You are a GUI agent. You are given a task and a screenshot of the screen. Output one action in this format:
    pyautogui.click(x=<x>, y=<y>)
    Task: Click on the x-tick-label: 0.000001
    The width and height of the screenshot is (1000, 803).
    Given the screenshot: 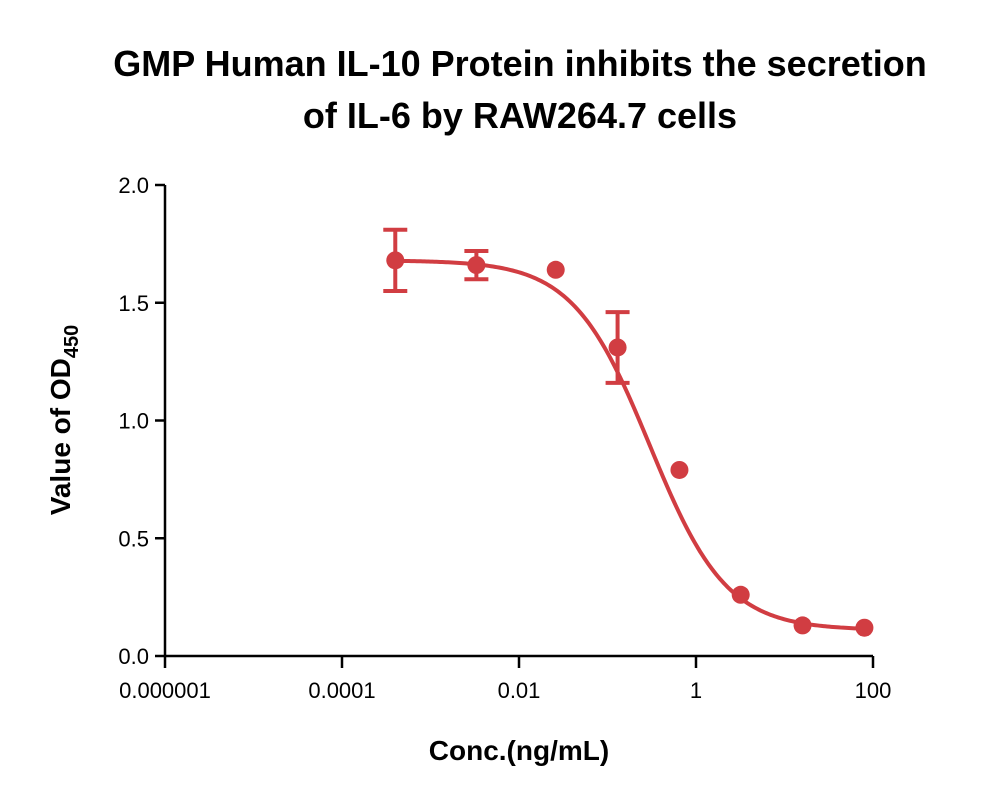 What is the action you would take?
    pyautogui.click(x=165, y=690)
    